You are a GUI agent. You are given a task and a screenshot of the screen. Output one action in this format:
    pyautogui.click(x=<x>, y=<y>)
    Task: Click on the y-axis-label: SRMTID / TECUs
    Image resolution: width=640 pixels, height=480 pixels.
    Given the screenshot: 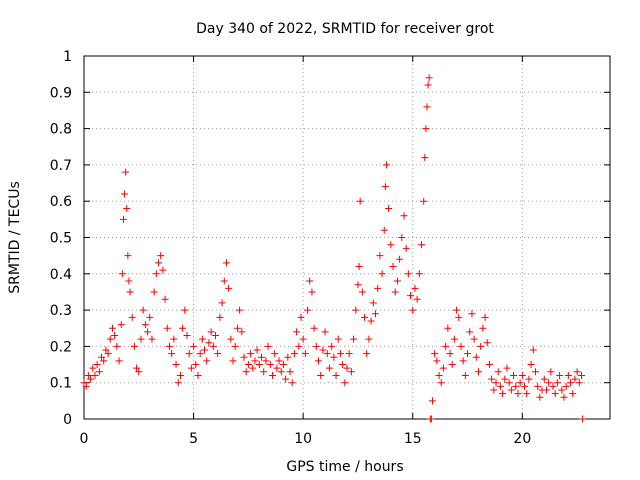 What is the action you would take?
    pyautogui.click(x=15, y=237)
    